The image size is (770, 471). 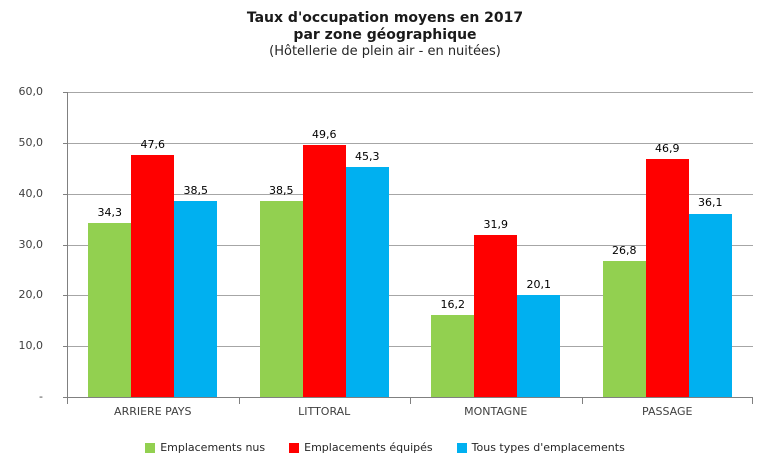 I want to click on x-axis-category-label: MONTAGNE, so click(x=496, y=411).